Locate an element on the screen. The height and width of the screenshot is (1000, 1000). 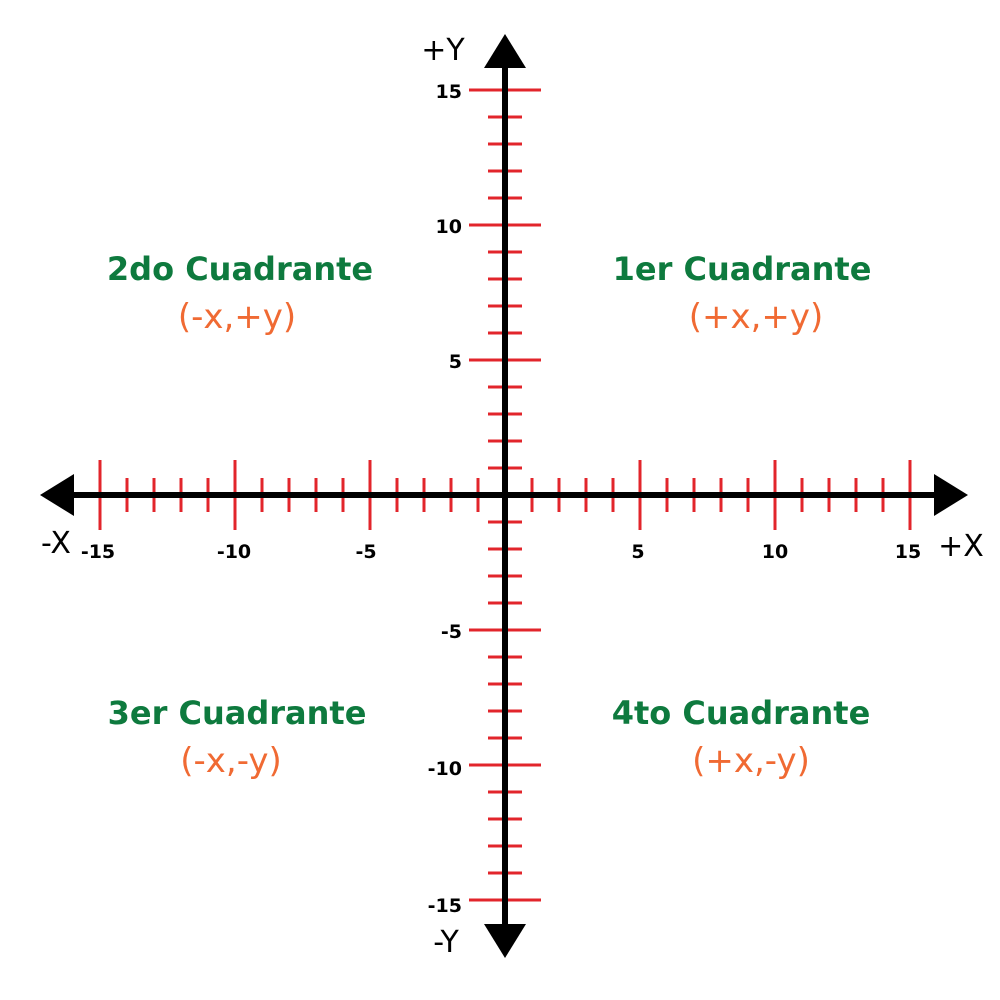
y-axis-negative-label: -Y is located at coordinates (446, 942).